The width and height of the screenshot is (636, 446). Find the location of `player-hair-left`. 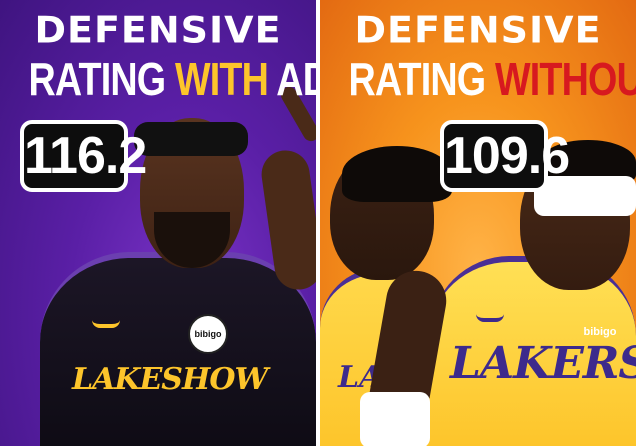

player-hair-left is located at coordinates (397, 174).